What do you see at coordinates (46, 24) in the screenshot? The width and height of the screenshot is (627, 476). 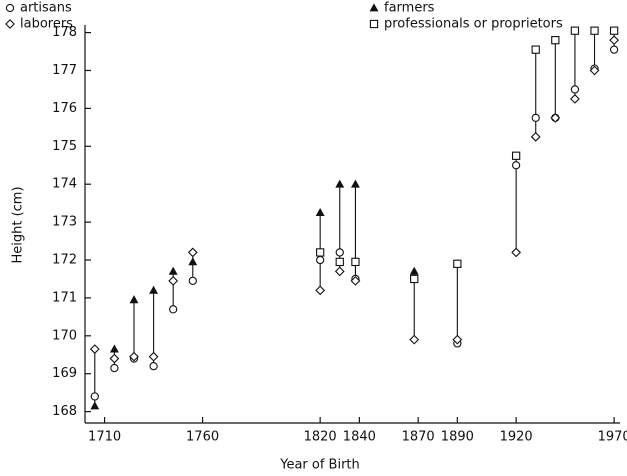 I see `legend-label: laborers` at bounding box center [46, 24].